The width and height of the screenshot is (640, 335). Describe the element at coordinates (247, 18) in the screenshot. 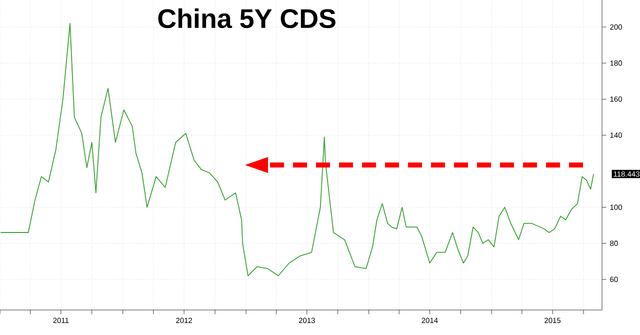

I see `chart-title: China 5Y CDS` at that location.